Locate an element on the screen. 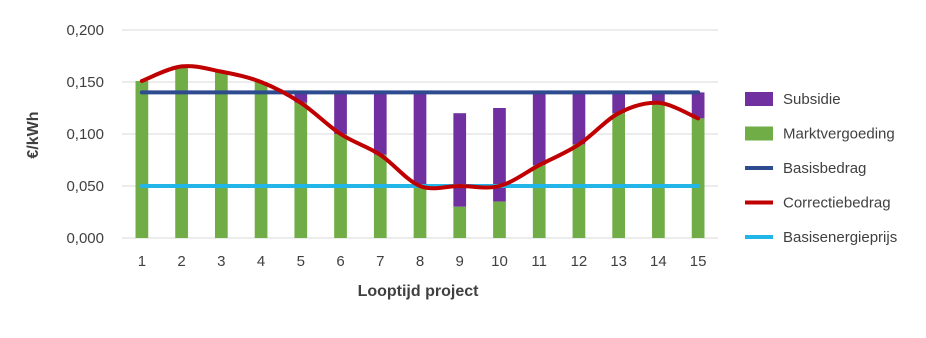  x-tick-label: 15 is located at coordinates (698, 261).